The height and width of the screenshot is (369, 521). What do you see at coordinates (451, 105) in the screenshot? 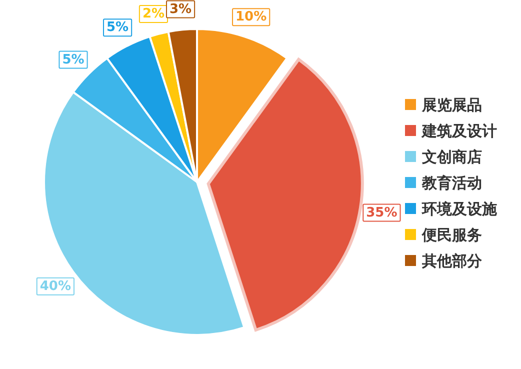
I see `legend-label: 展览展品` at bounding box center [451, 105].